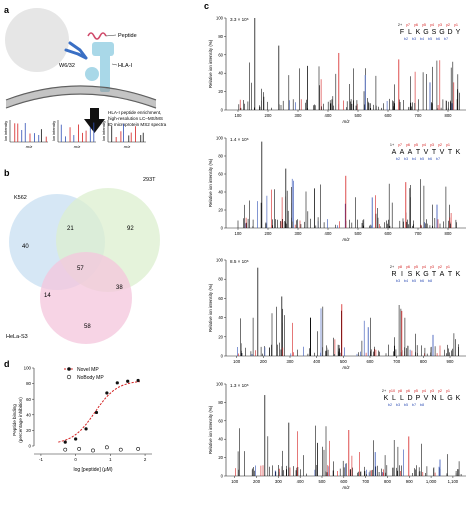 This screenshot has height=506, width=474. What do you see at coordinates (433, 398) in the screenshot?
I see `sequence-residue: N` at bounding box center [433, 398].